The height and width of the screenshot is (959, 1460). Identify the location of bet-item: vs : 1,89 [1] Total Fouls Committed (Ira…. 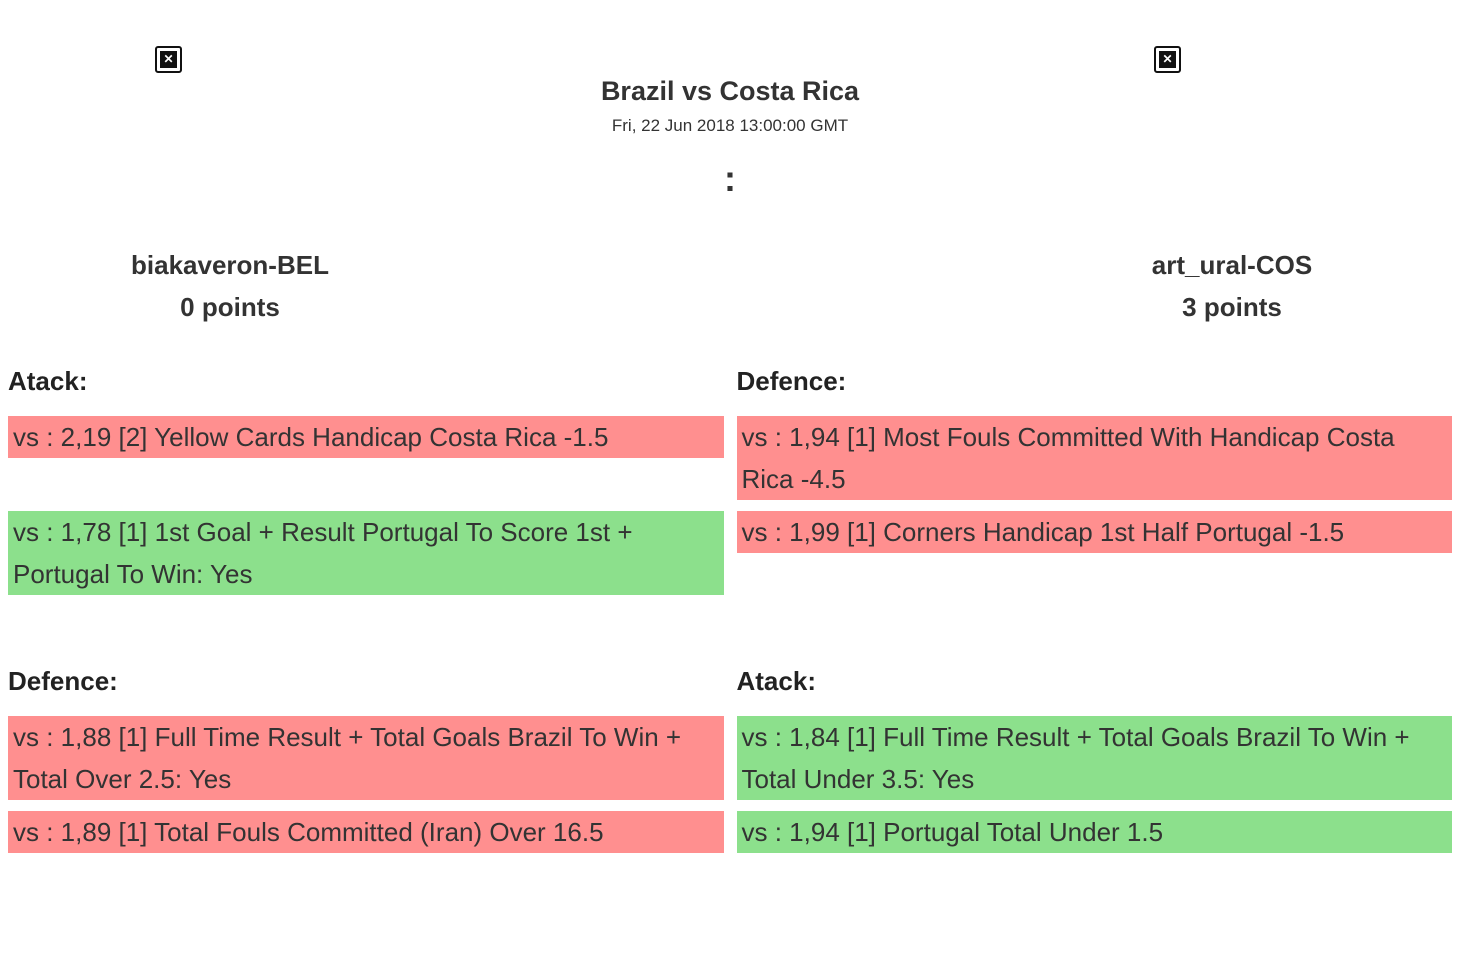
(366, 832).